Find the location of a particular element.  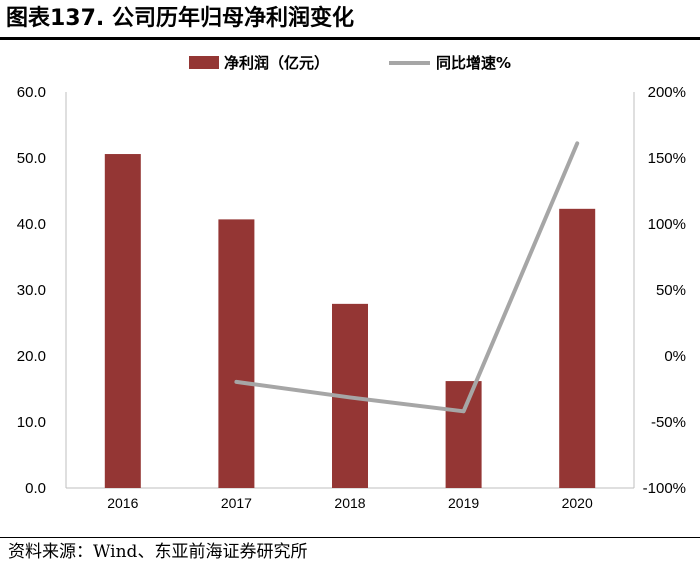

legend: 净利润（亿元） 同比增速% is located at coordinates (350, 63).